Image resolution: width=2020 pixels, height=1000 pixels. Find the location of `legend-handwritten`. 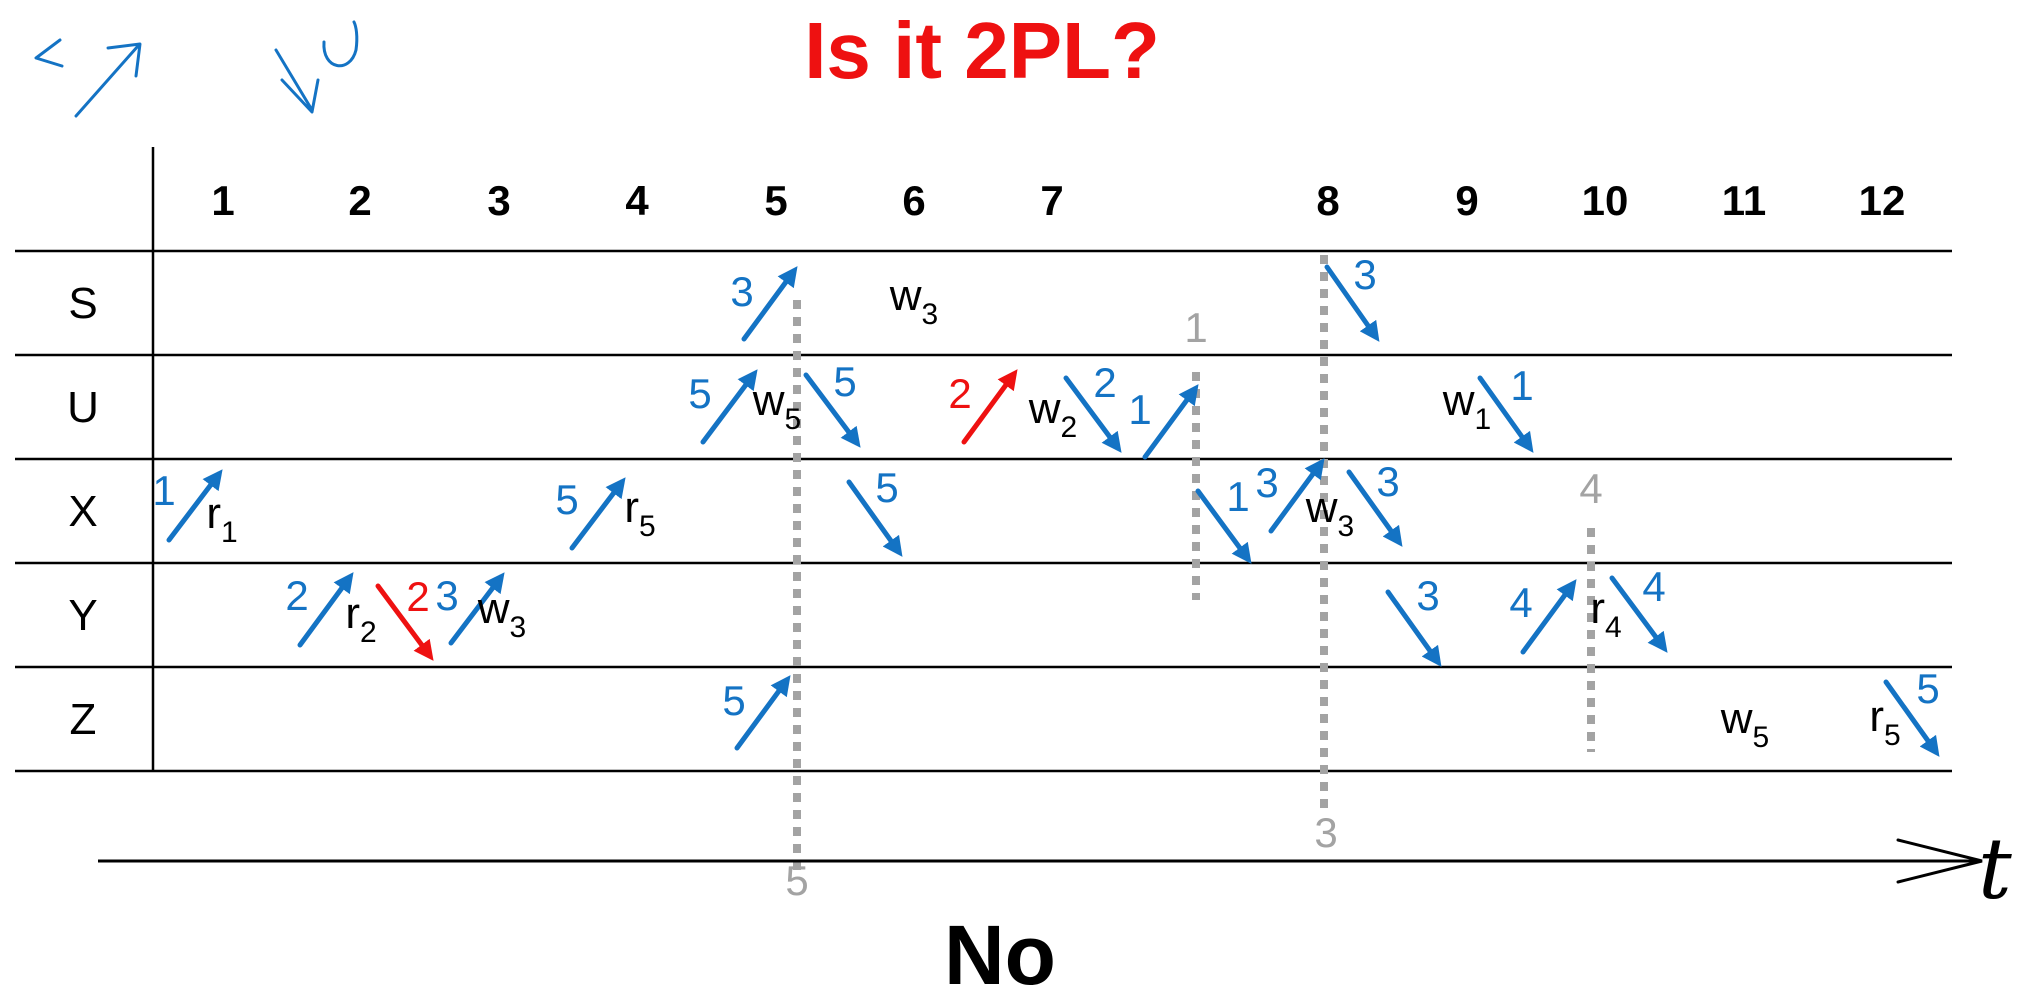

legend-handwritten is located at coordinates (196, 69).